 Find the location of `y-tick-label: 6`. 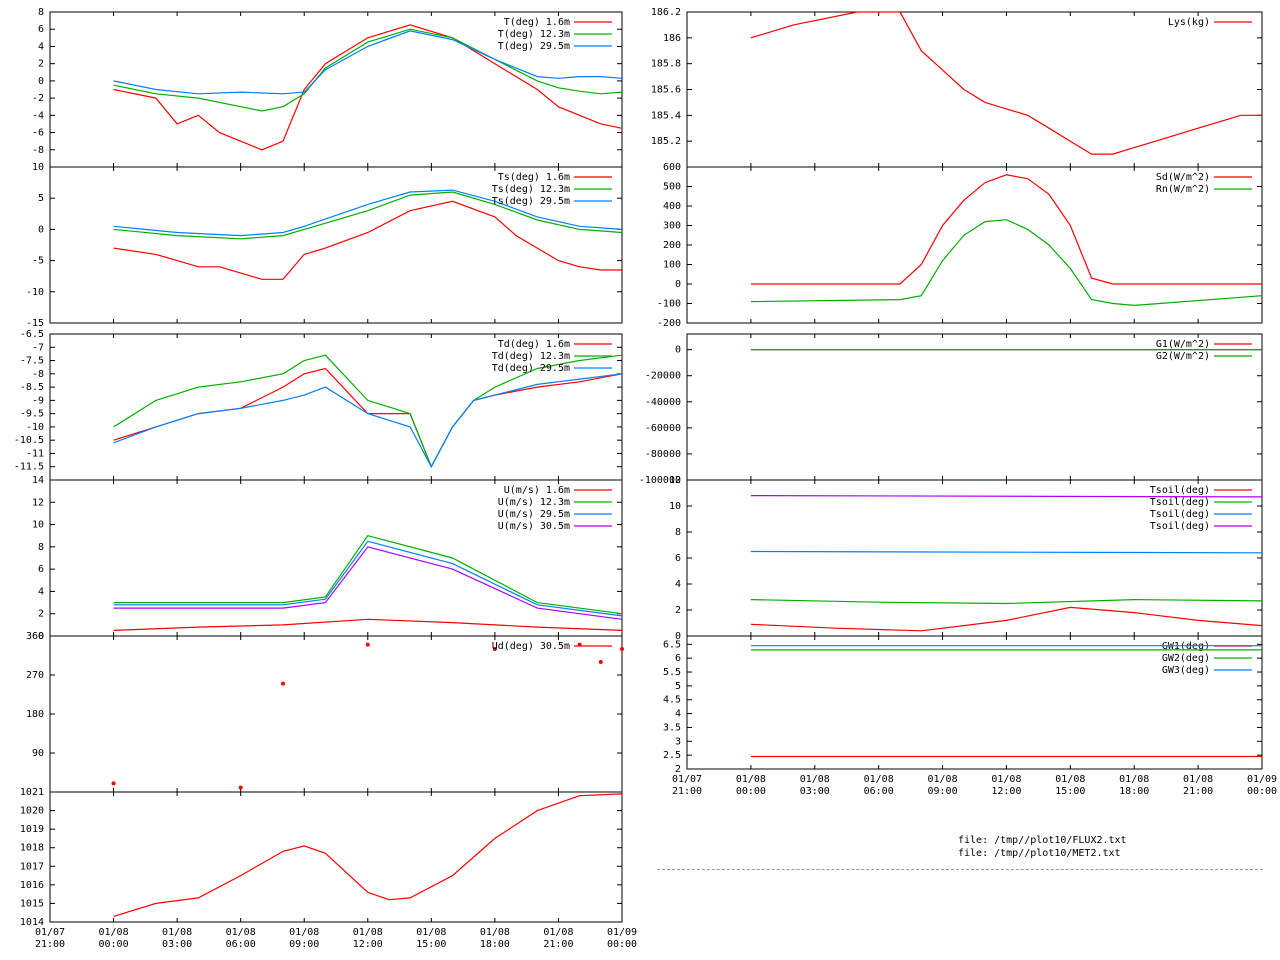

y-tick-label: 6 is located at coordinates (678, 658).